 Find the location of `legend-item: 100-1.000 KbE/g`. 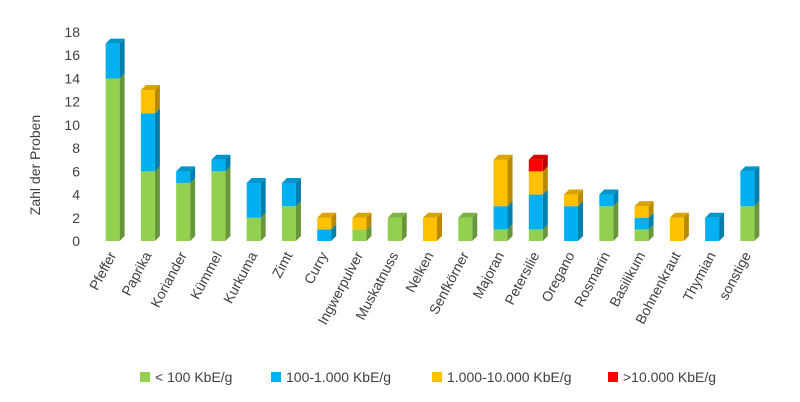

legend-item: 100-1.000 KbE/g is located at coordinates (331, 377).